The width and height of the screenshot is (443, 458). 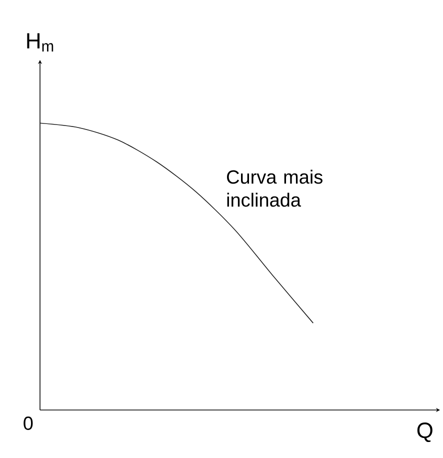 I want to click on text: 0, so click(x=28, y=423).